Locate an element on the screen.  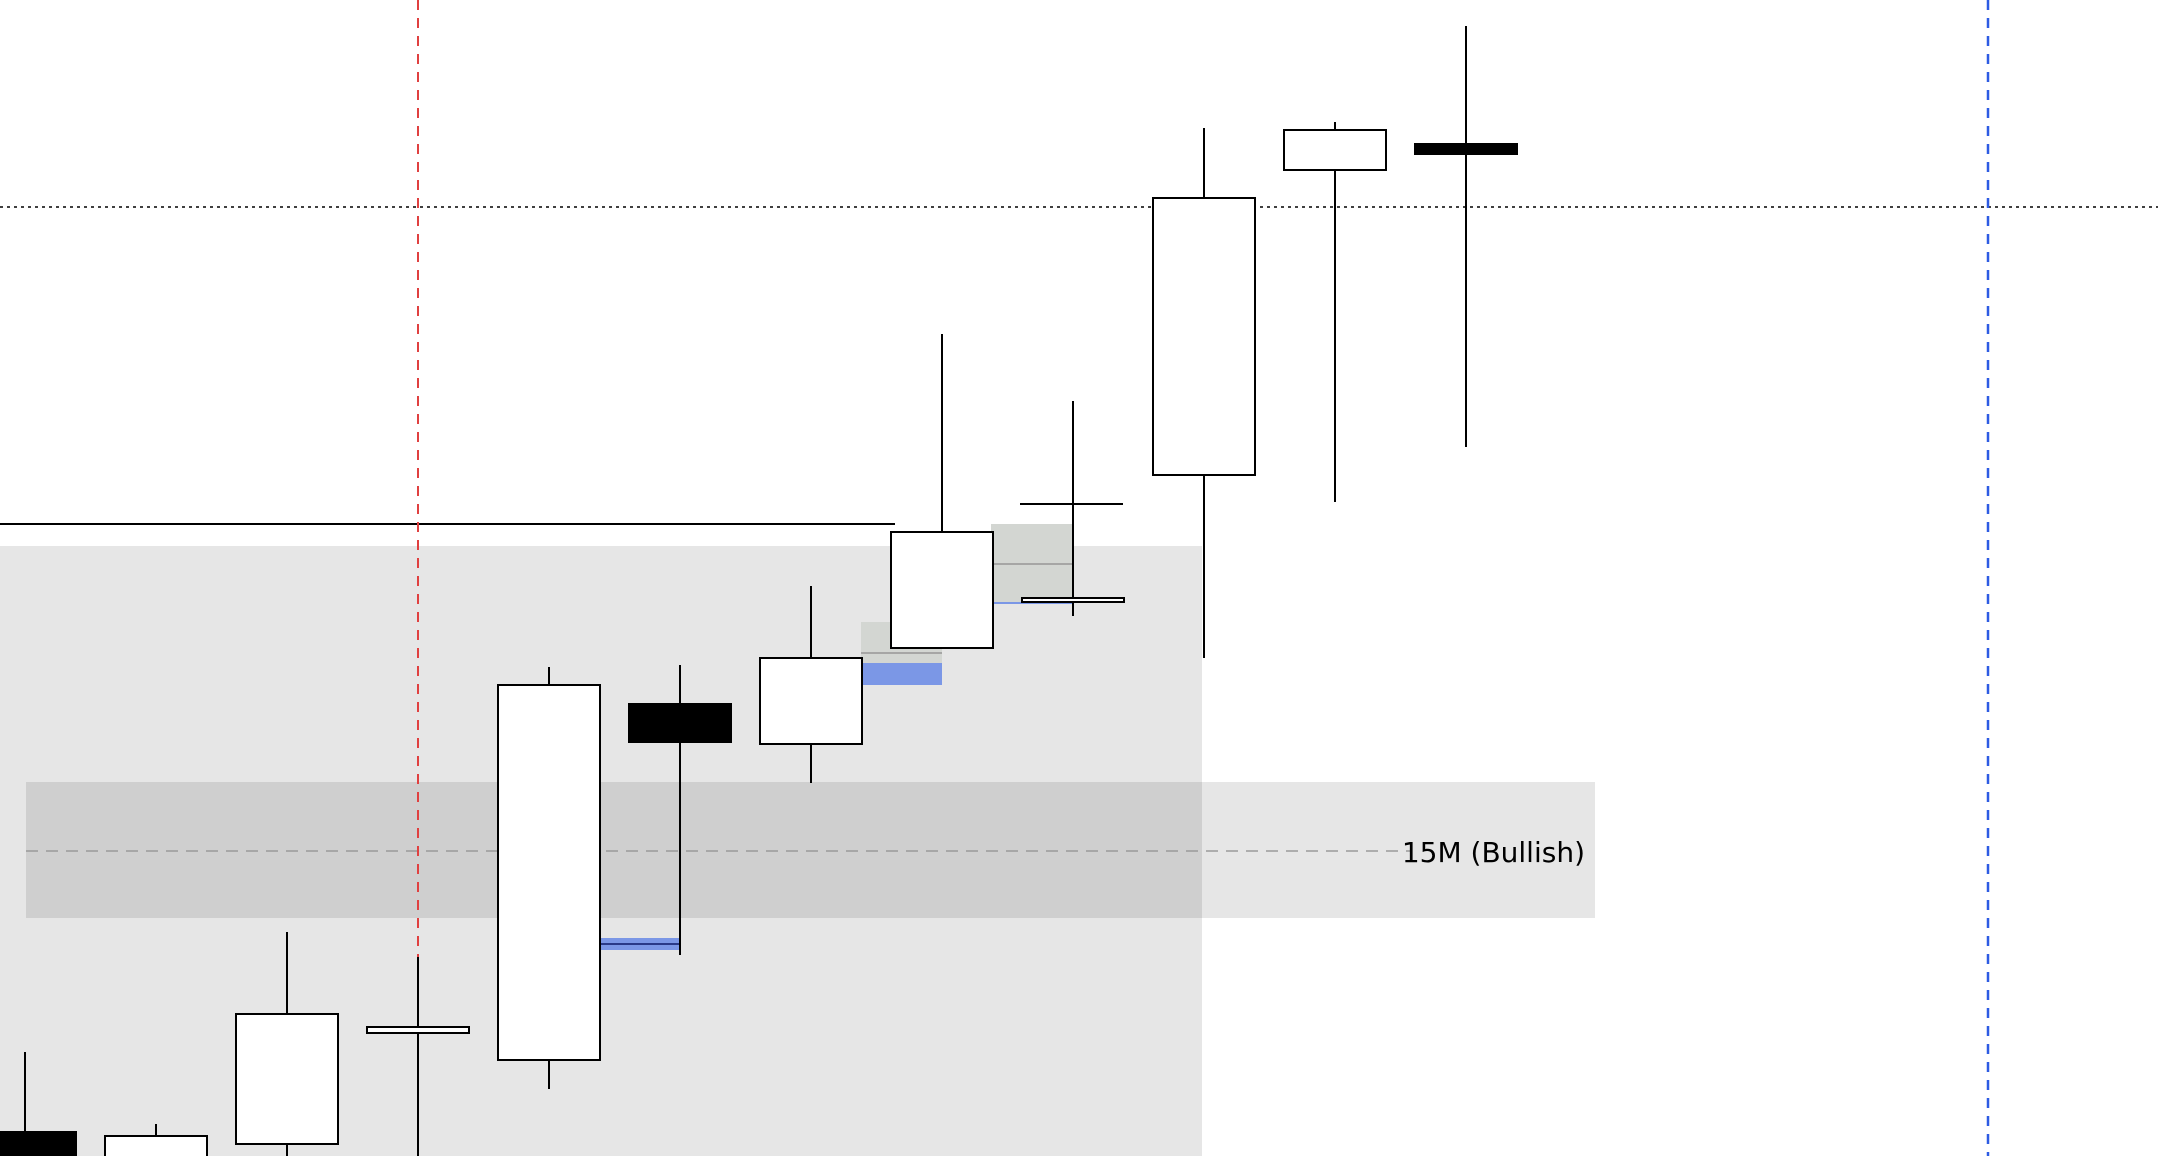
candle-4-body is located at coordinates (418, 1030).